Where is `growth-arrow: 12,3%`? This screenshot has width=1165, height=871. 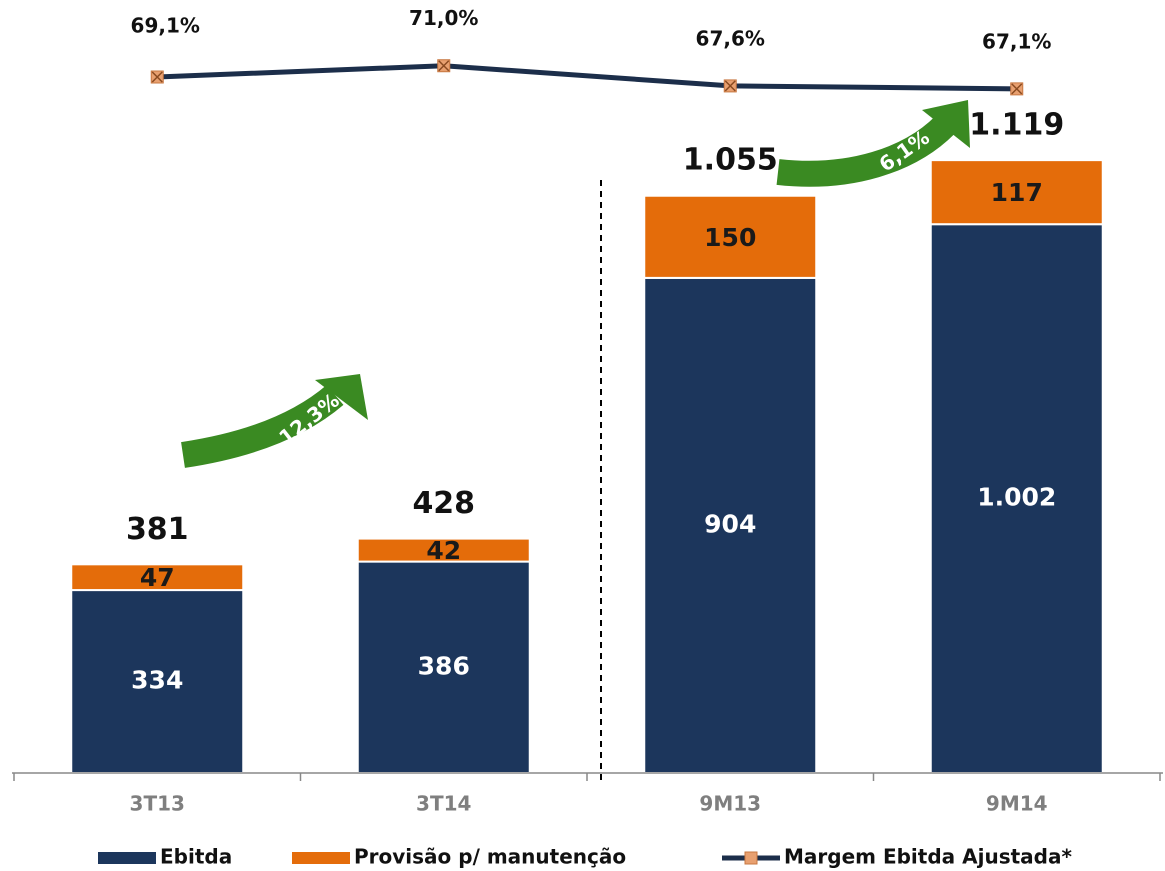
growth-arrow: 12,3% is located at coordinates (274, 421).